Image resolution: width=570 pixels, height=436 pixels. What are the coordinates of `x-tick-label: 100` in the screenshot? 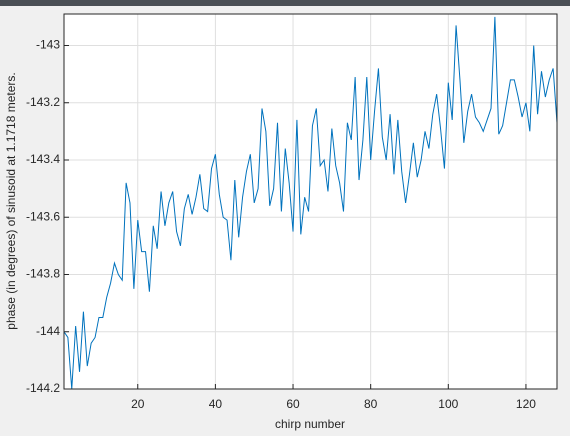 It's located at (448, 404).